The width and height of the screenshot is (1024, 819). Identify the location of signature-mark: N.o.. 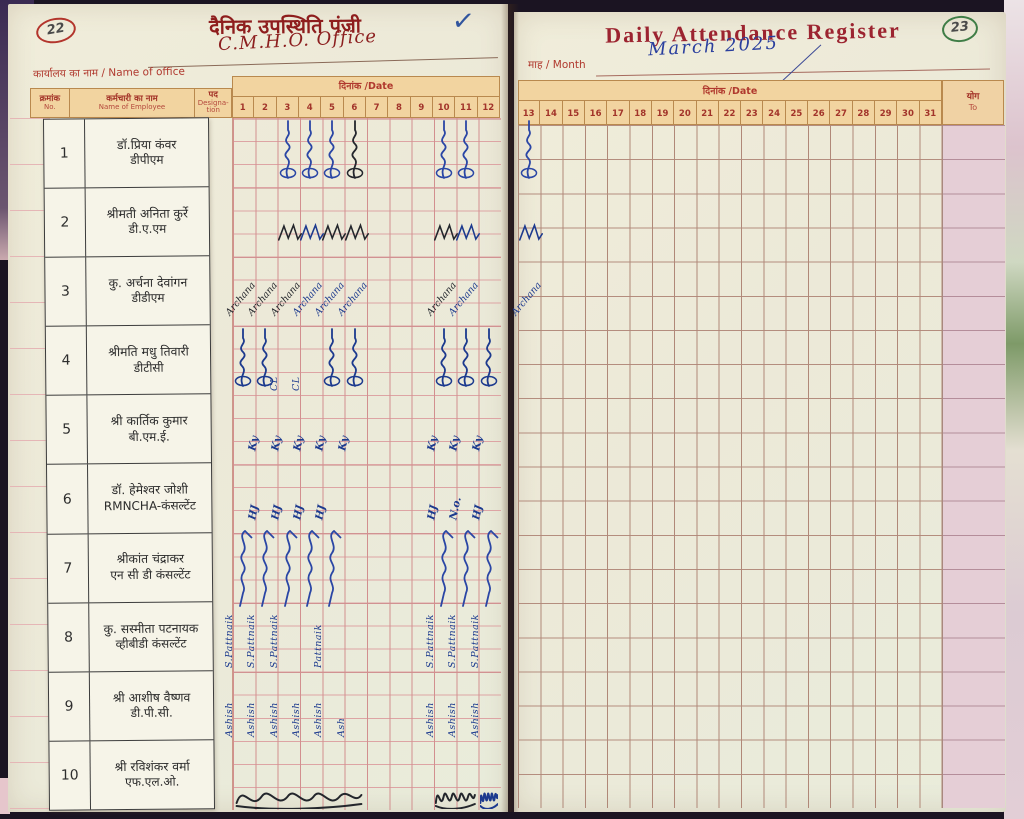
(456, 509).